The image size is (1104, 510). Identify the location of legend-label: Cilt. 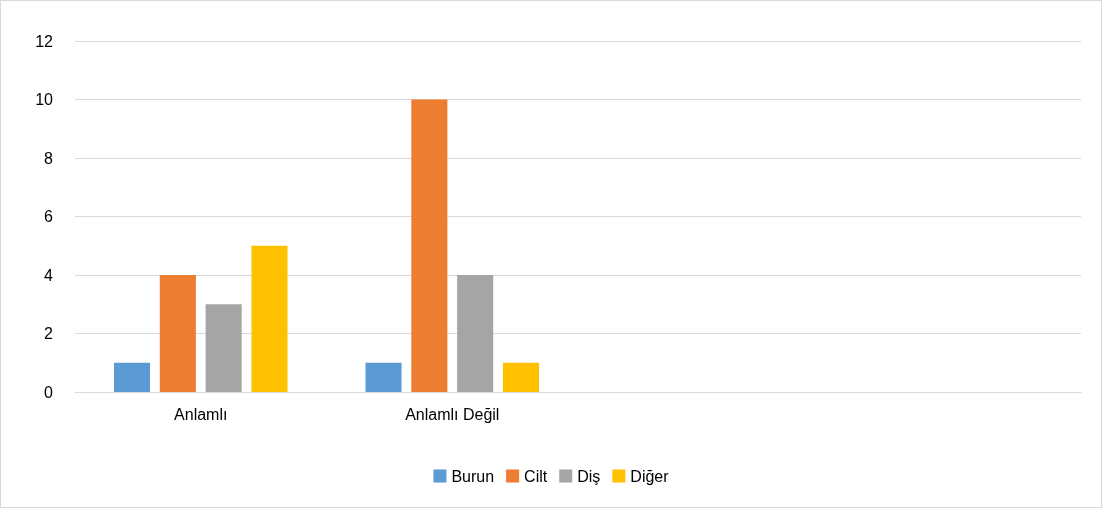
(536, 476).